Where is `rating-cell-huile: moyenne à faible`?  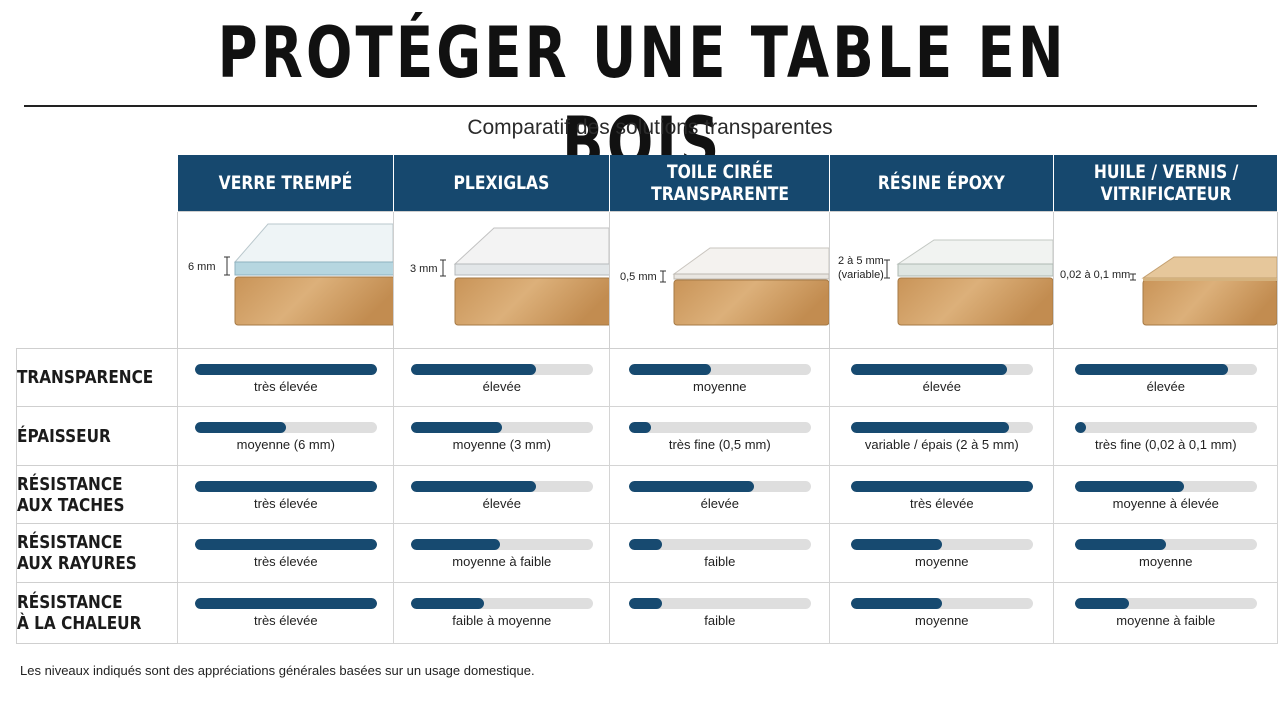 rating-cell-huile: moyenne à faible is located at coordinates (1166, 613).